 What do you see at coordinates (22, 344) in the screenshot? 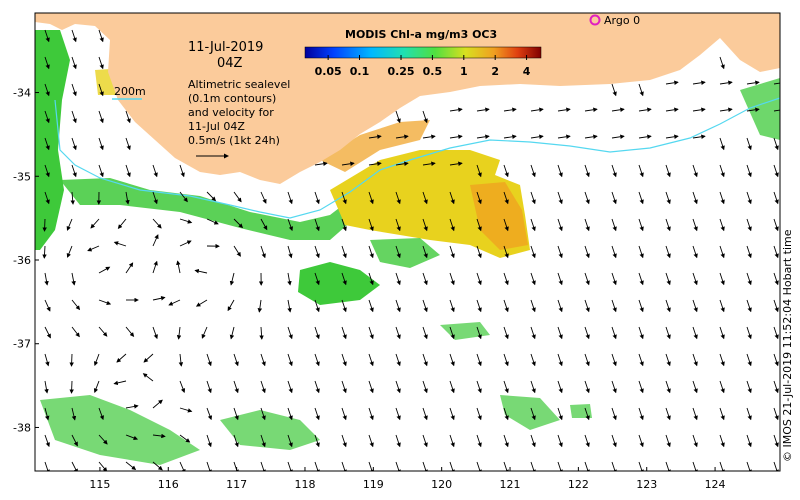
I see `lat-tick-label: -37` at bounding box center [22, 344].